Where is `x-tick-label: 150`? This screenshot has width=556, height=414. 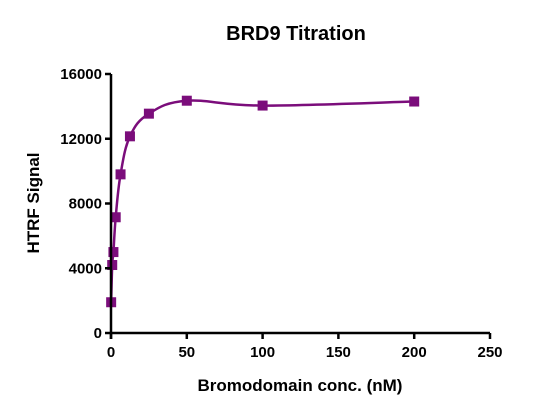
x-tick-label: 150 is located at coordinates (338, 352).